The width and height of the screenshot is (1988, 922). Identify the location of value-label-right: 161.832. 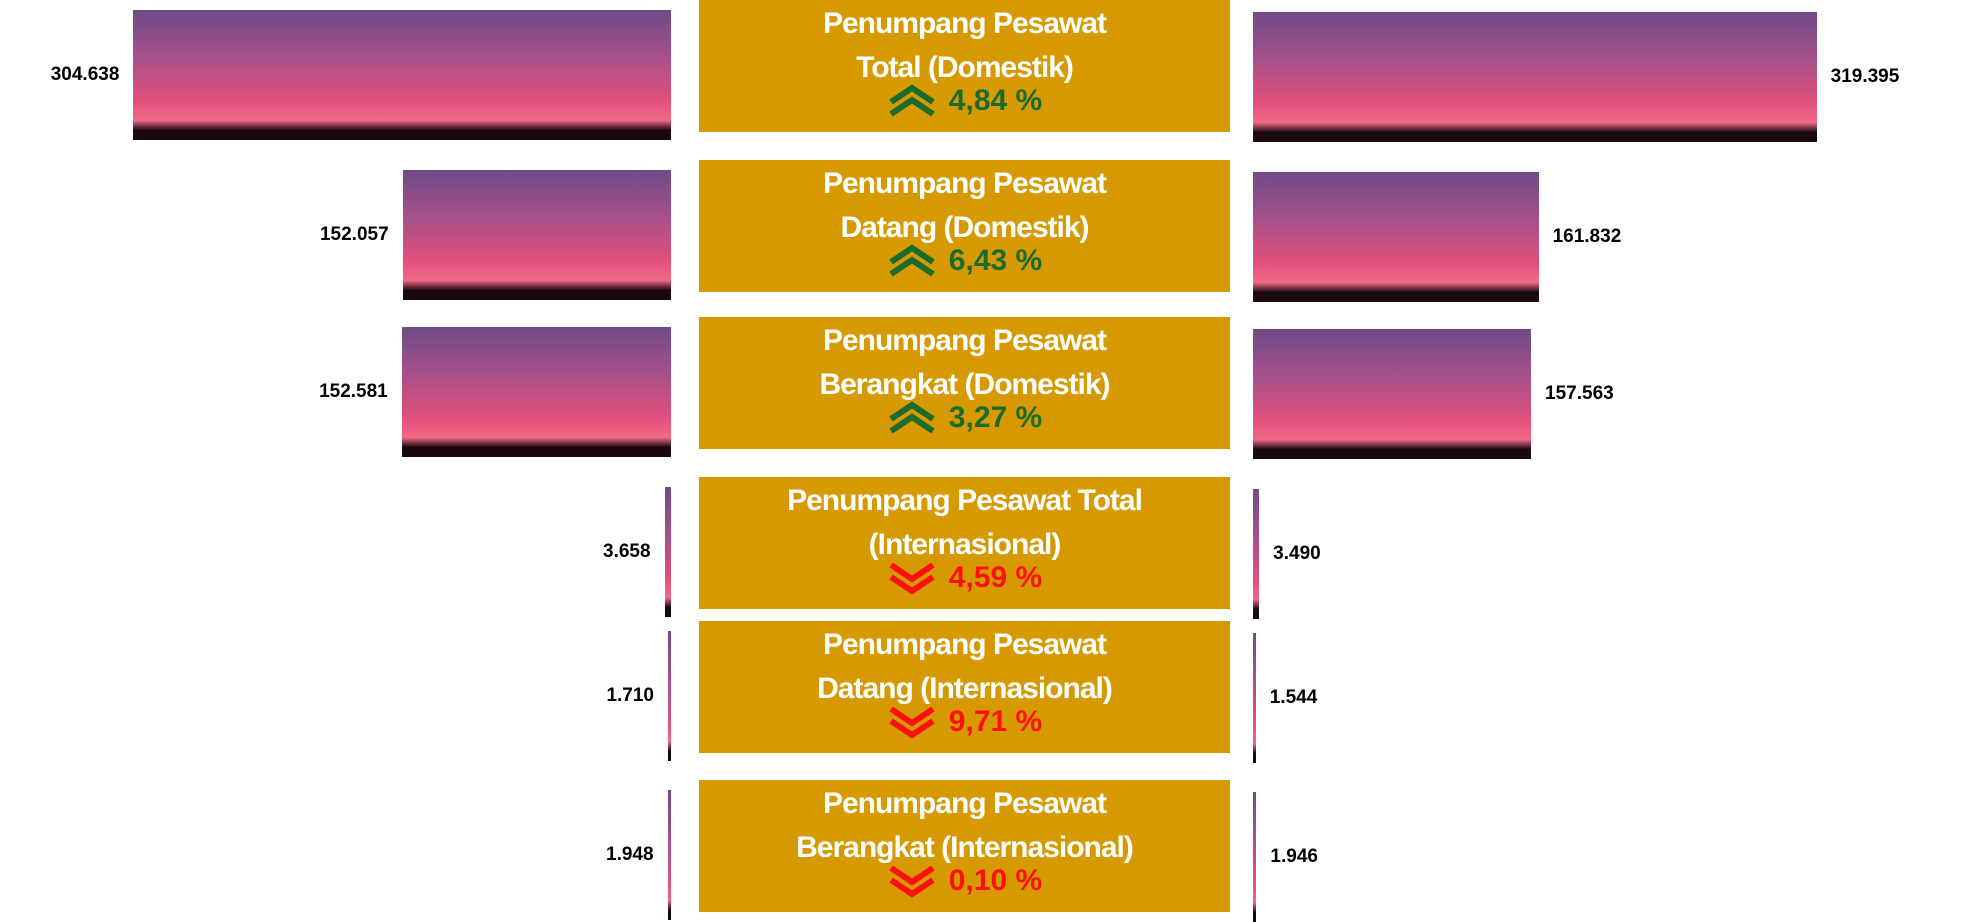
(1587, 236).